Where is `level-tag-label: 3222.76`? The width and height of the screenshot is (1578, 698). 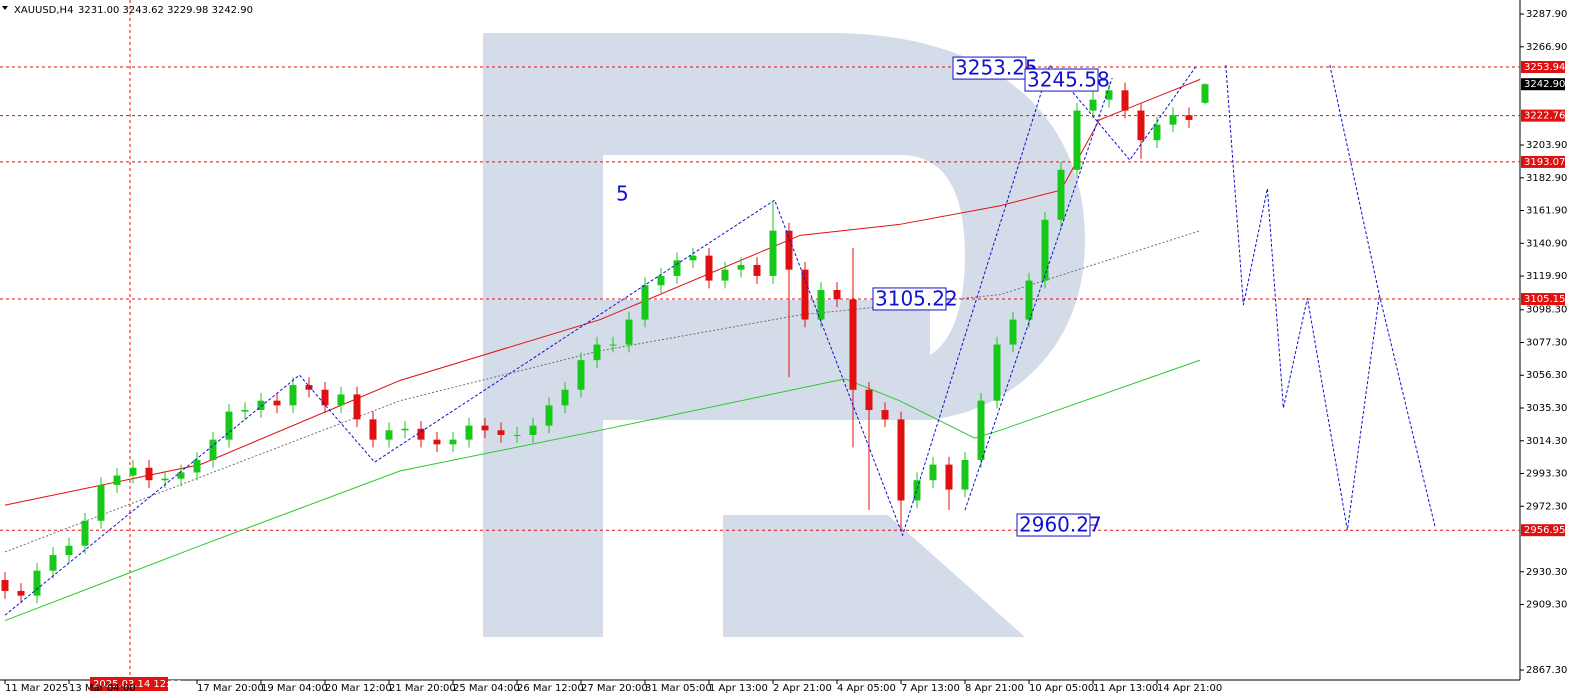 level-tag-label: 3222.76 is located at coordinates (1544, 116).